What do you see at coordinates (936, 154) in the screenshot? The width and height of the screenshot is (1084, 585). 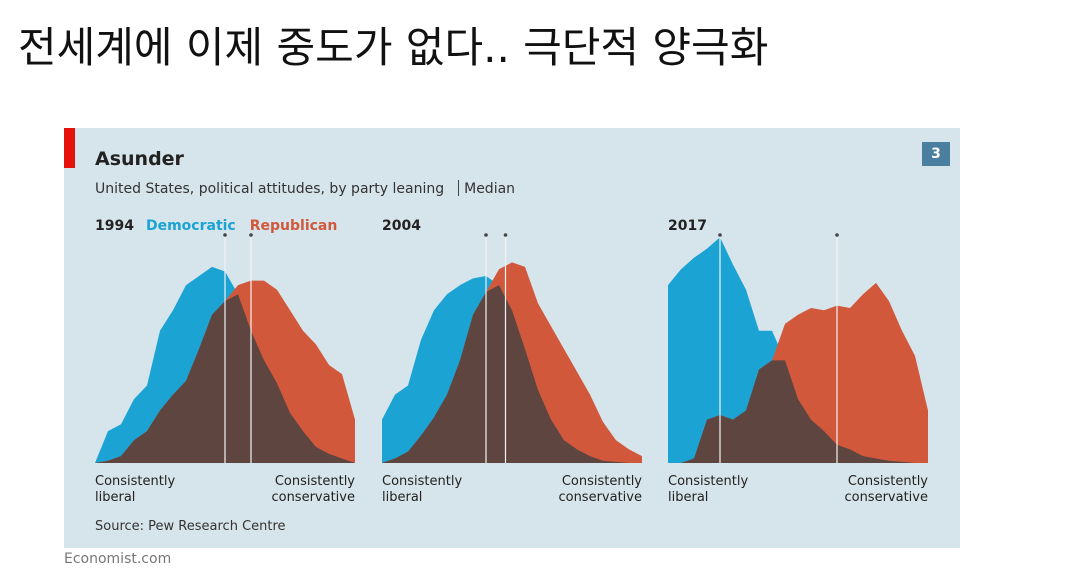 I see `badge: 3` at bounding box center [936, 154].